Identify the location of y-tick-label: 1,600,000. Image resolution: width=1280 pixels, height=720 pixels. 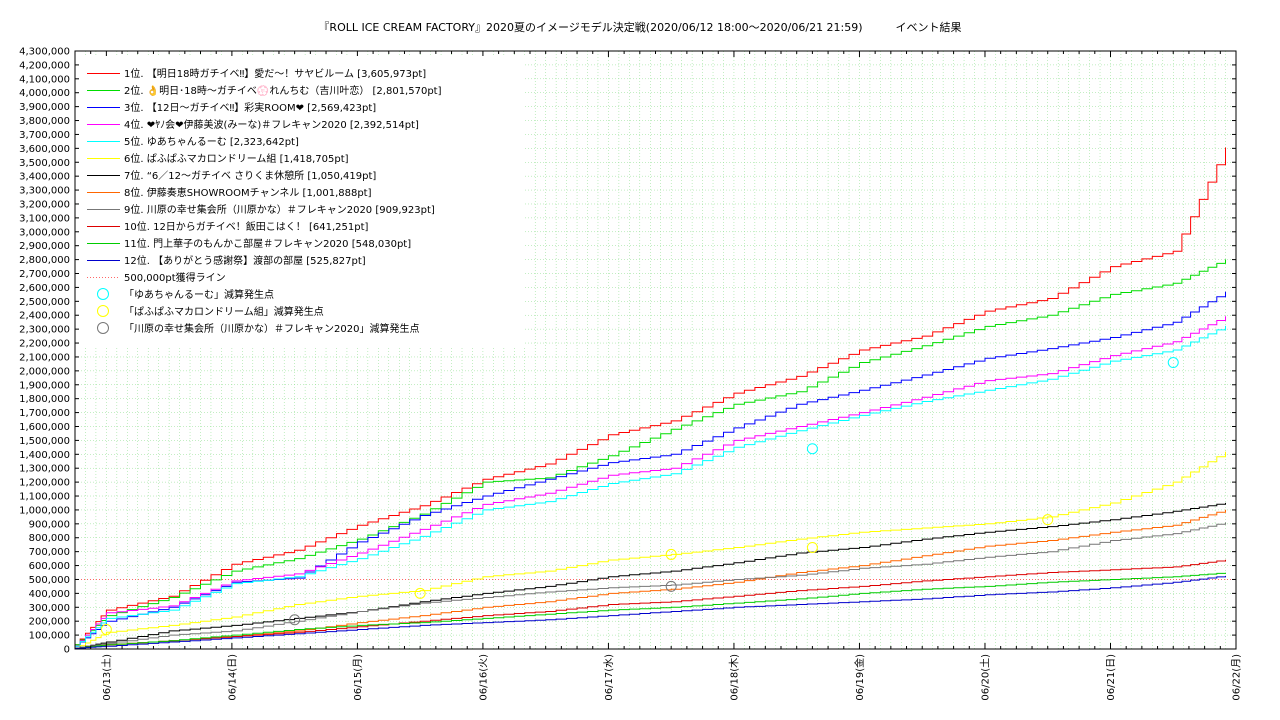
(44, 427).